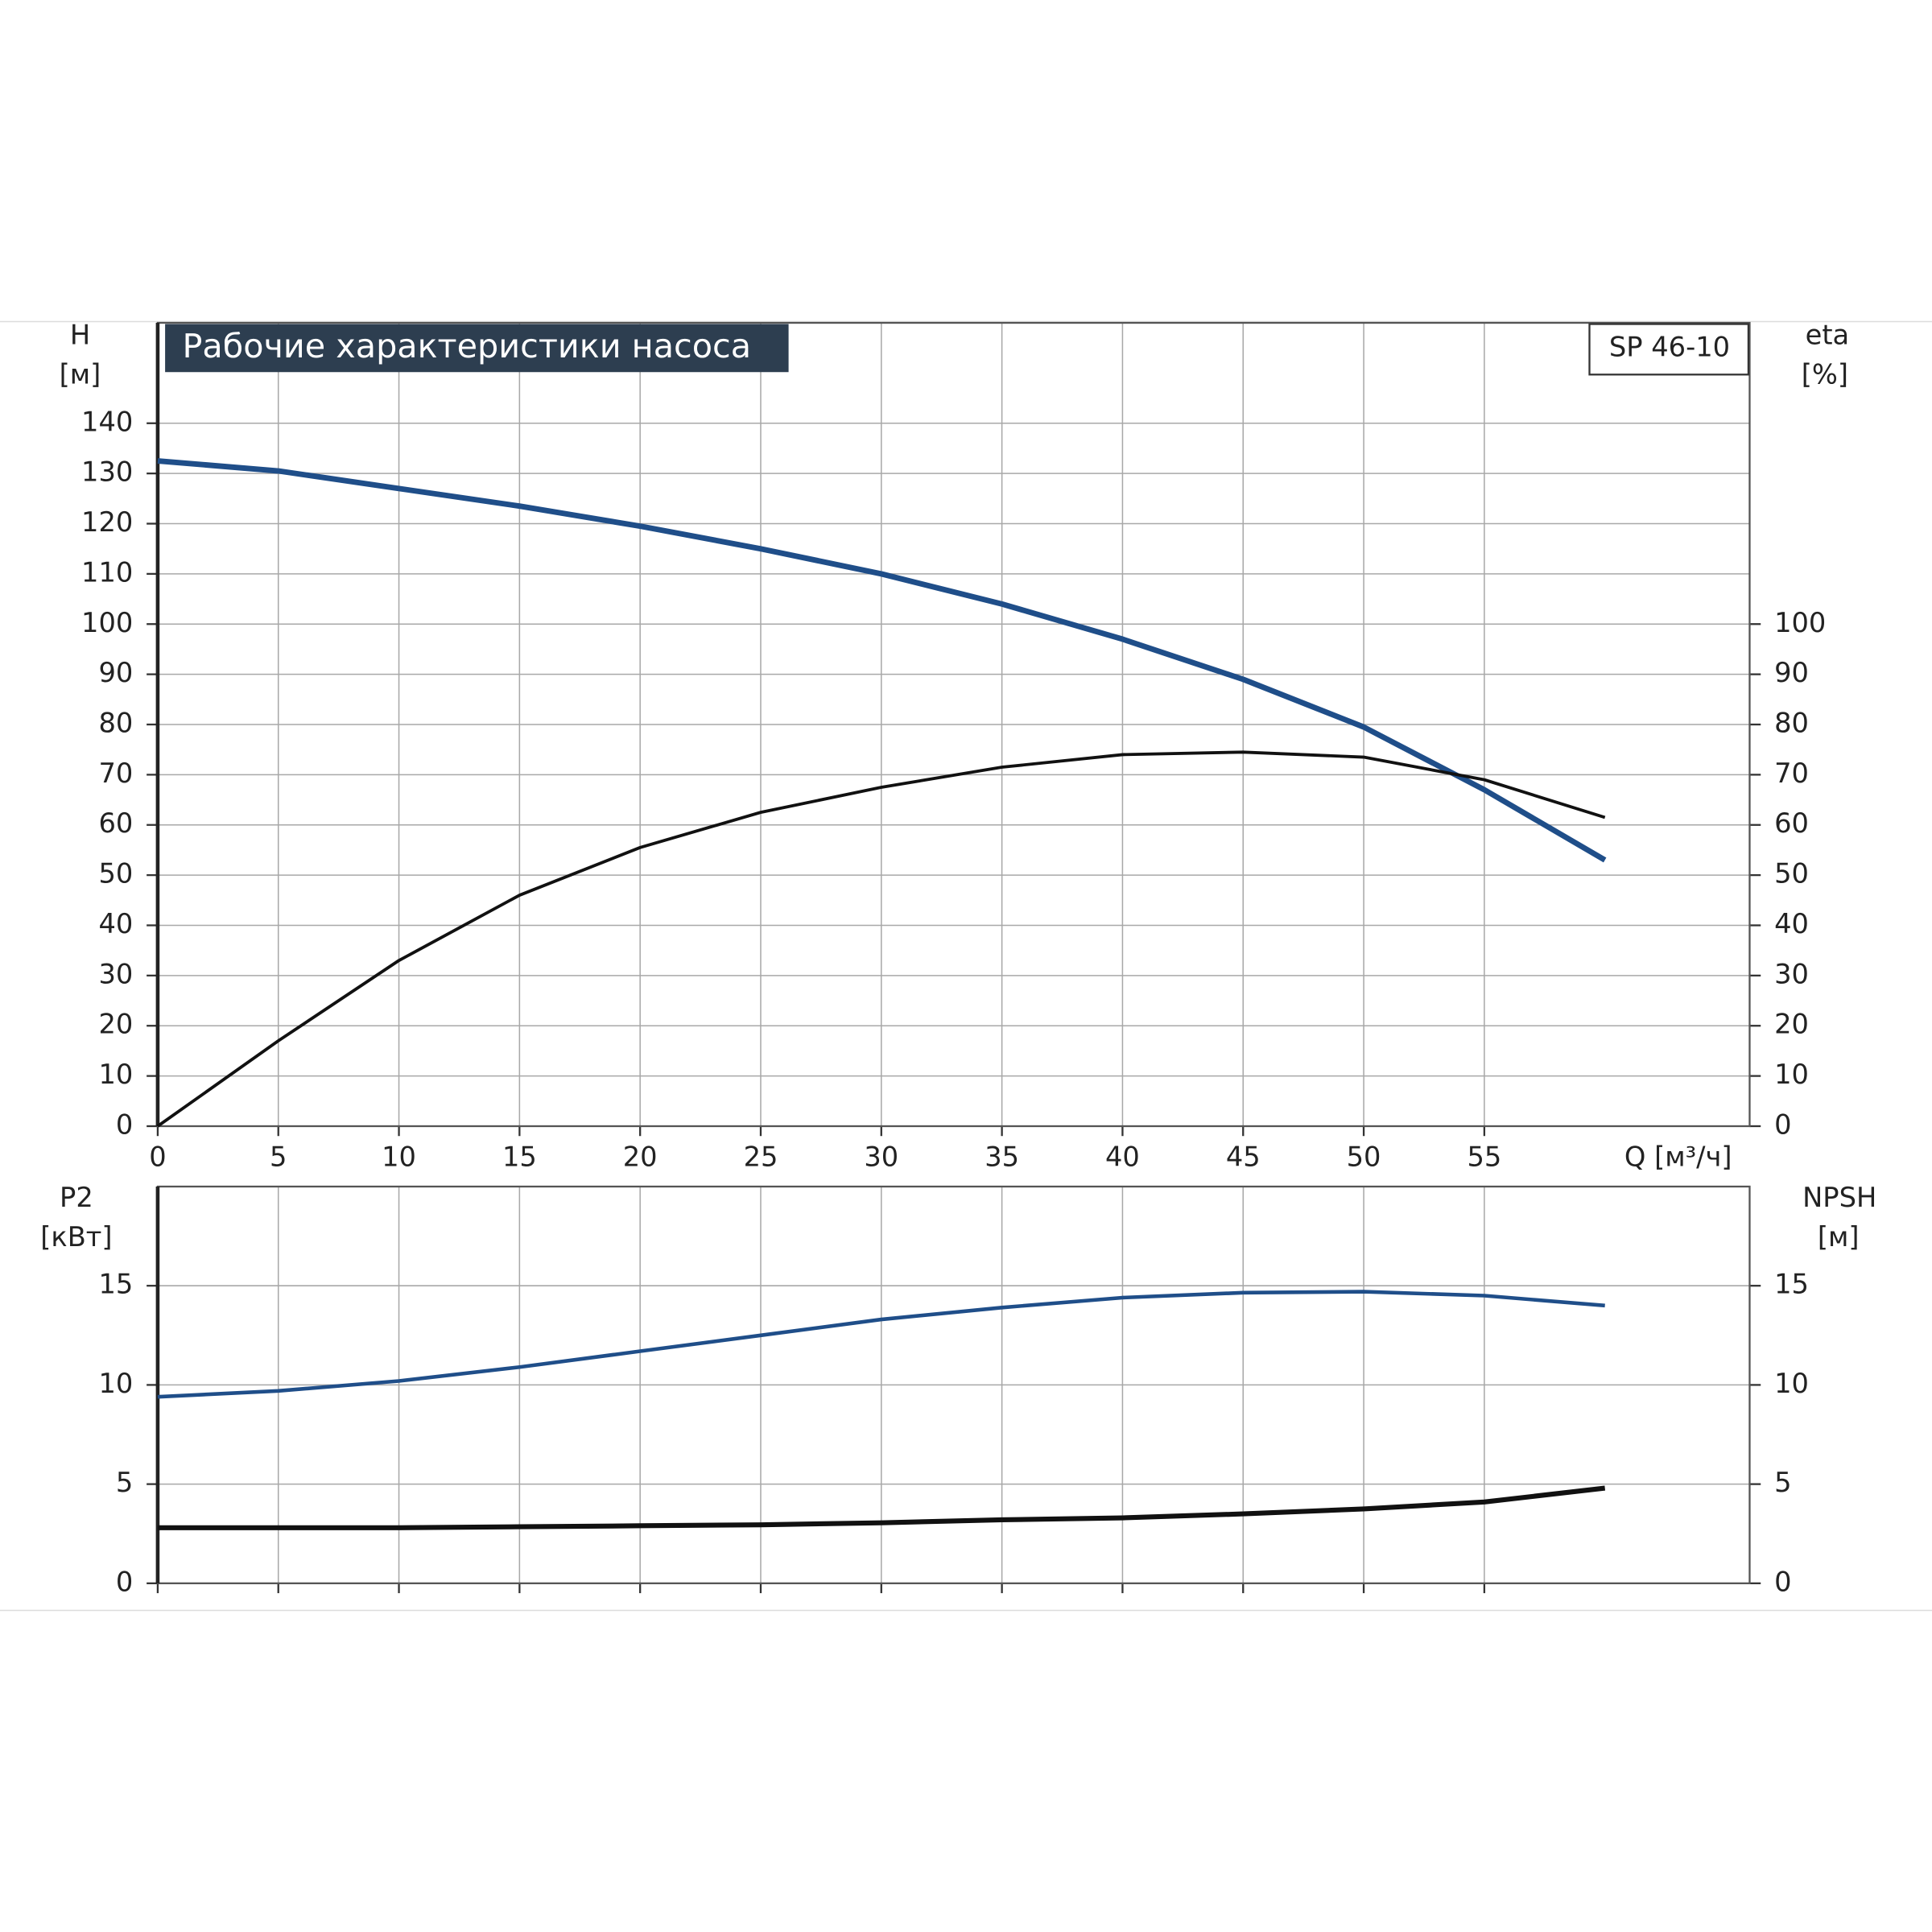 The image size is (1932, 1932). What do you see at coordinates (519, 1156) in the screenshot?
I see `x-tick-label: 15` at bounding box center [519, 1156].